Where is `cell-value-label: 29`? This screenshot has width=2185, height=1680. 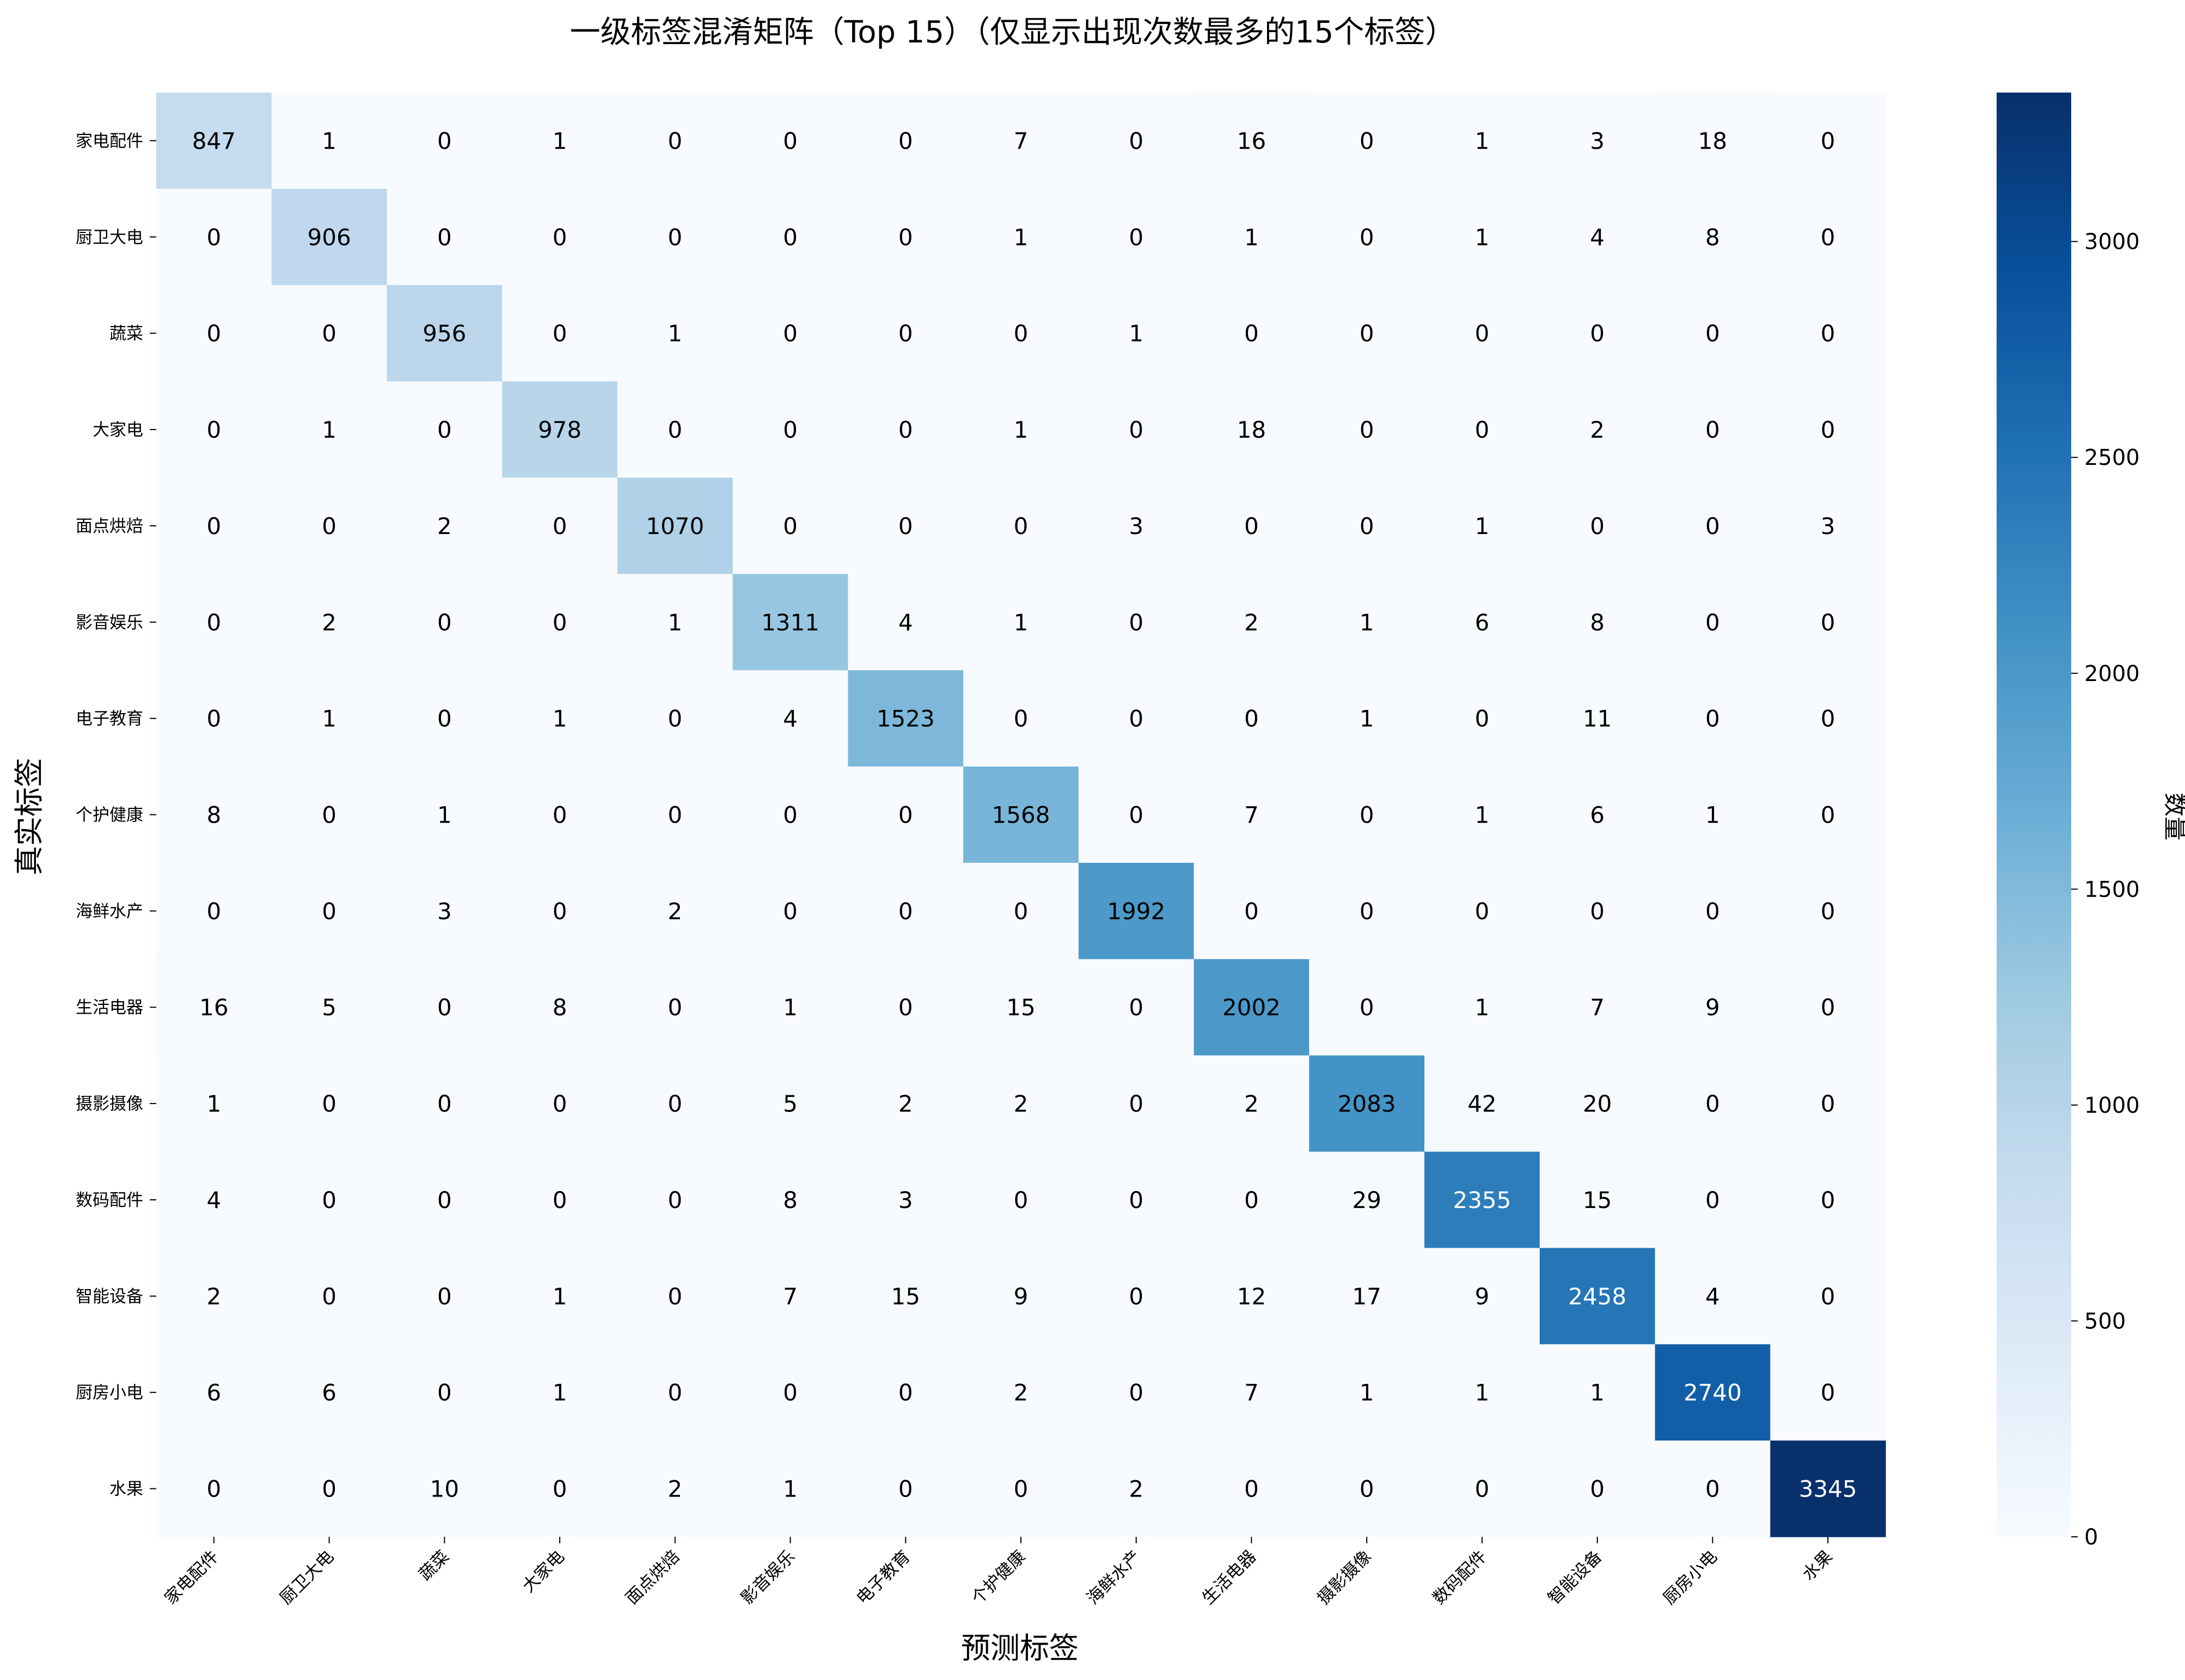 cell-value-label: 29 is located at coordinates (1366, 1200).